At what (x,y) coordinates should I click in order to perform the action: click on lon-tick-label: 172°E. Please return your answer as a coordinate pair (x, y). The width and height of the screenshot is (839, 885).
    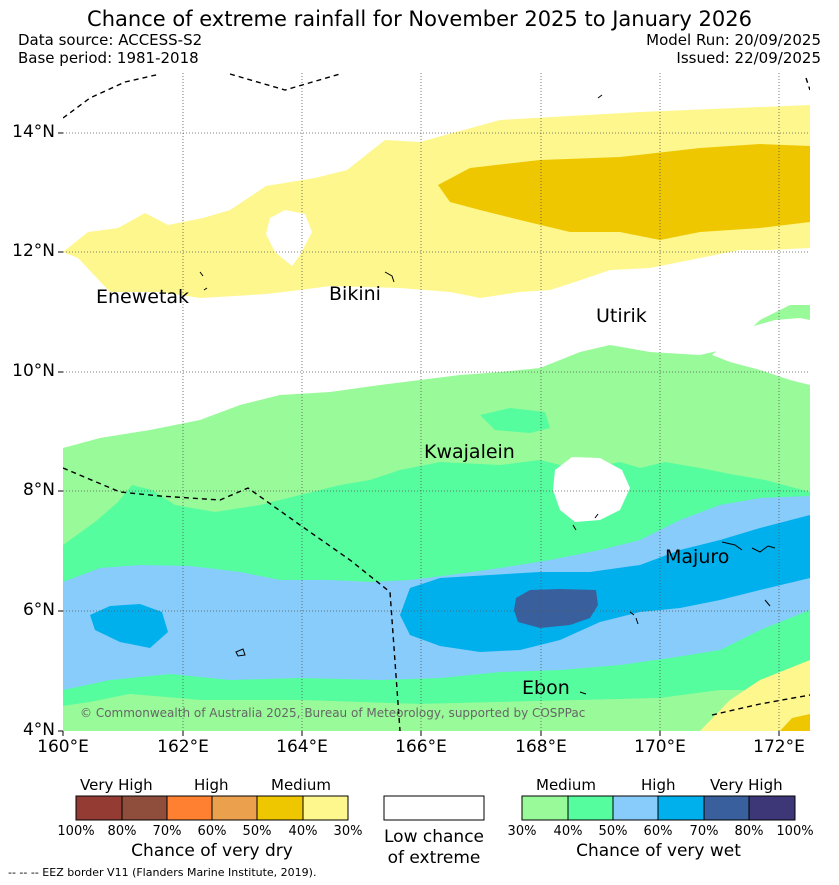
    Looking at the image, I should click on (779, 747).